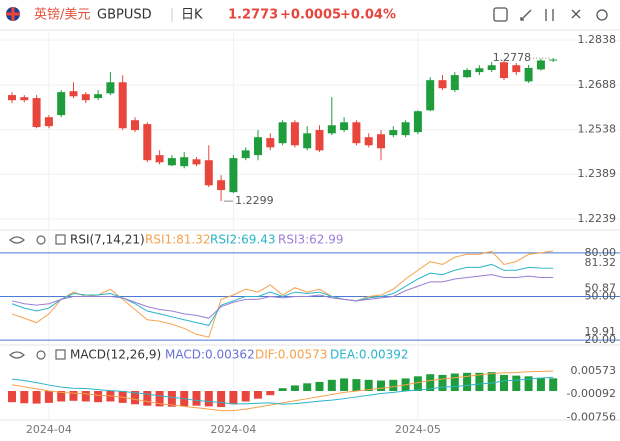 This screenshot has height=441, width=620. Describe the element at coordinates (124, 15) in the screenshot. I see `symbol: GBPUSD` at that location.